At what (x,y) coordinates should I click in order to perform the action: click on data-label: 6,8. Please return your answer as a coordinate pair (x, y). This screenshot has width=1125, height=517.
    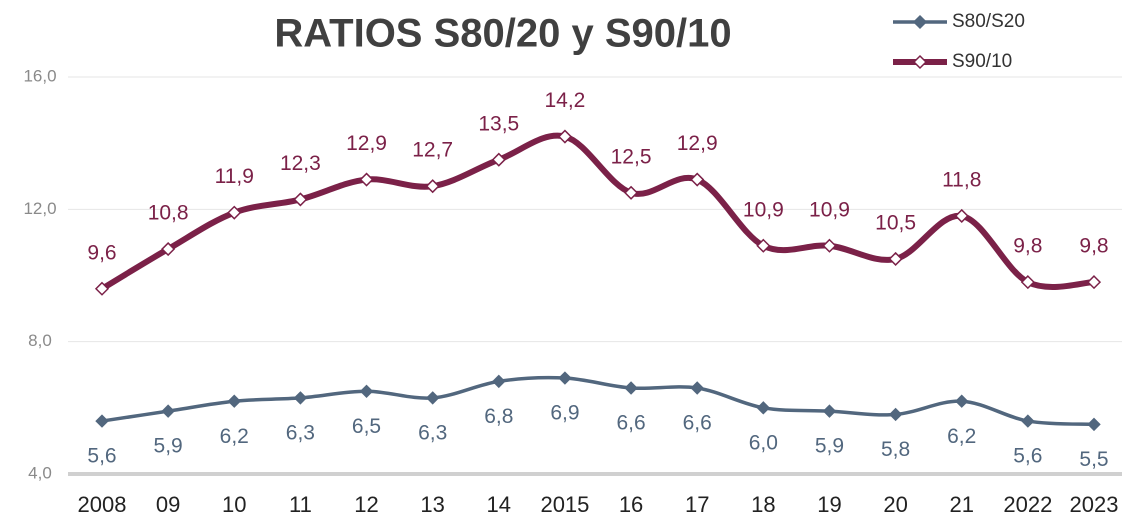
    Looking at the image, I should click on (498, 416).